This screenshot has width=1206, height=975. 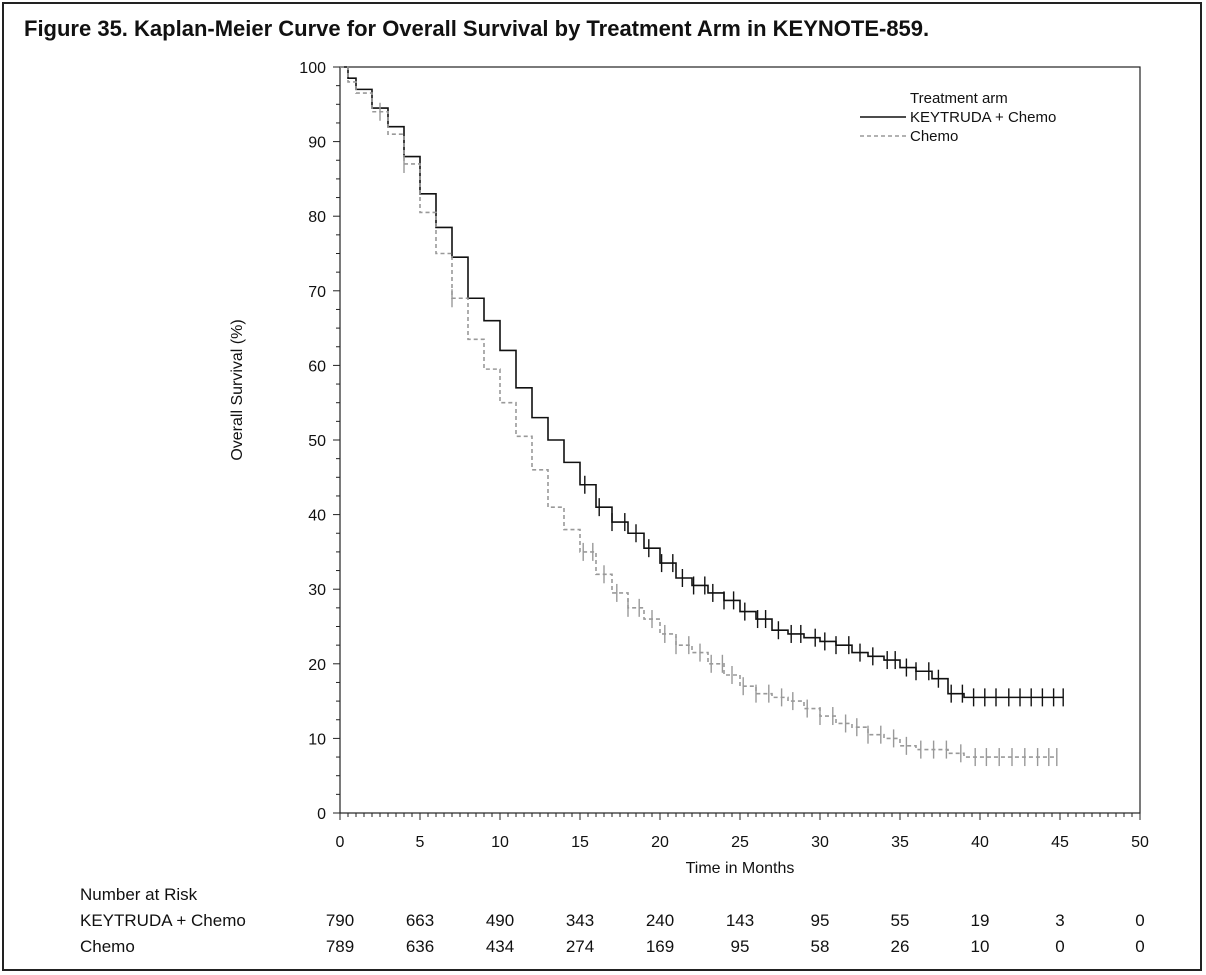 What do you see at coordinates (959, 98) in the screenshot?
I see `legend-title: Treatment arm` at bounding box center [959, 98].